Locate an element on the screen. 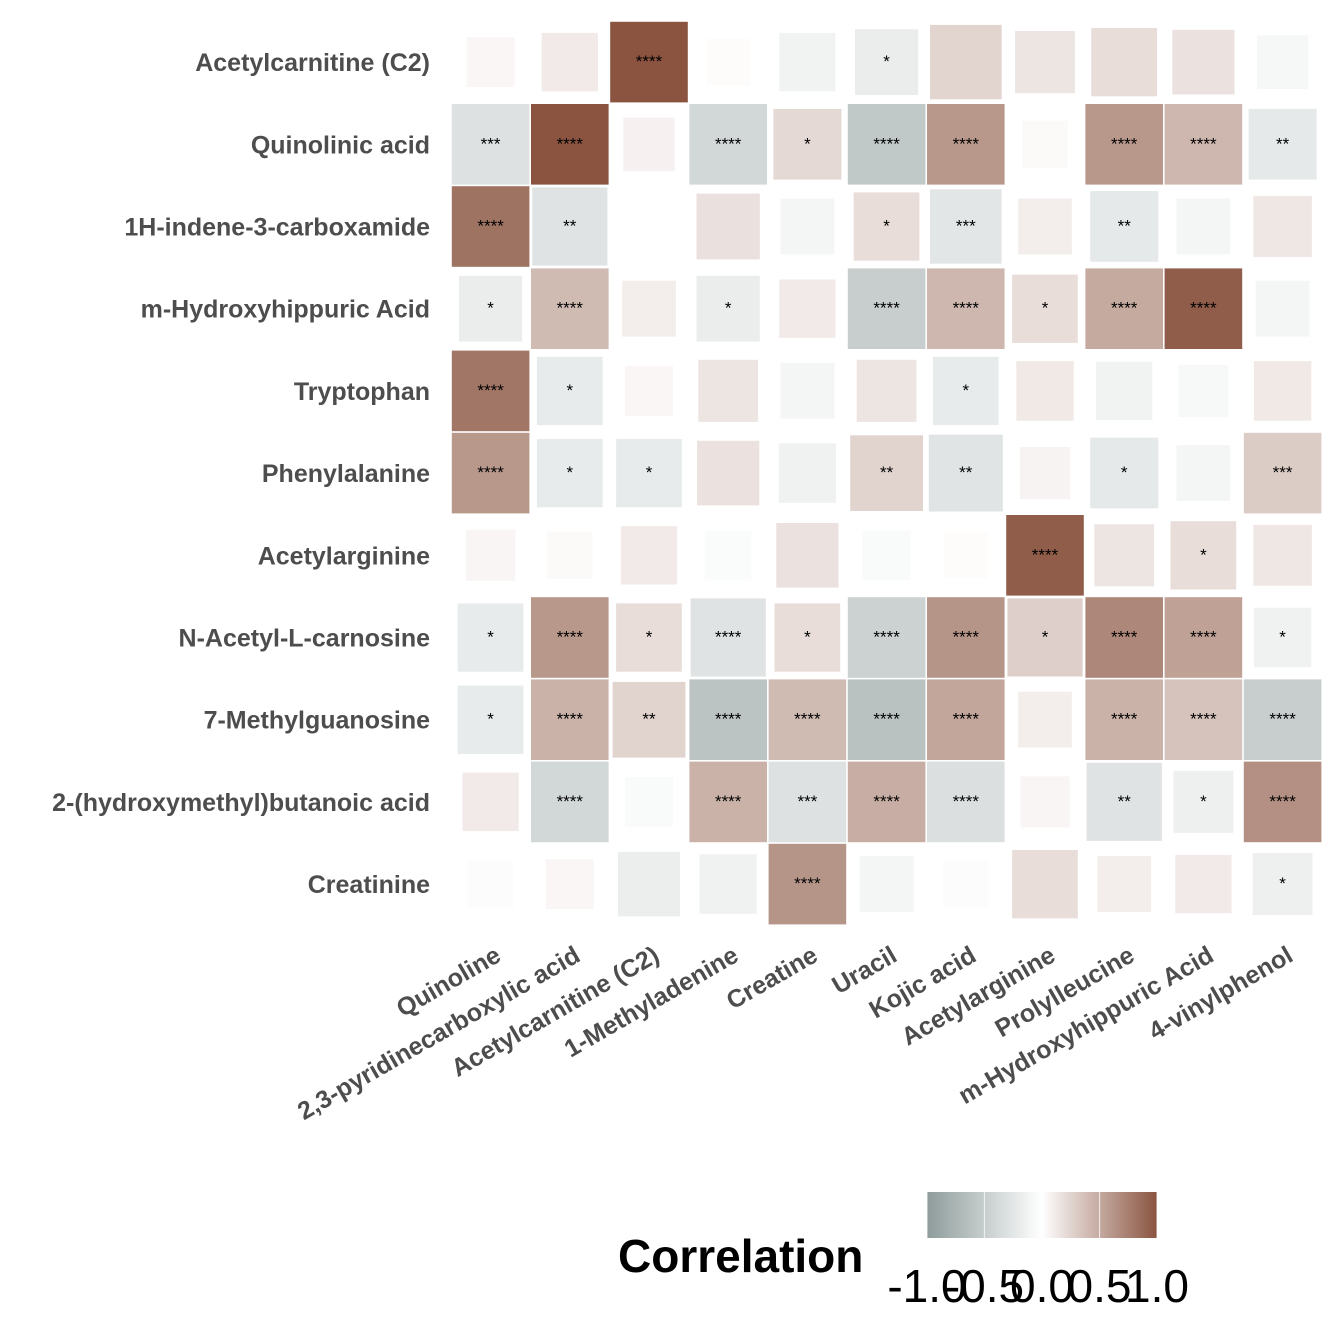  legend-tick-label: -1.0 is located at coordinates (926, 1286).